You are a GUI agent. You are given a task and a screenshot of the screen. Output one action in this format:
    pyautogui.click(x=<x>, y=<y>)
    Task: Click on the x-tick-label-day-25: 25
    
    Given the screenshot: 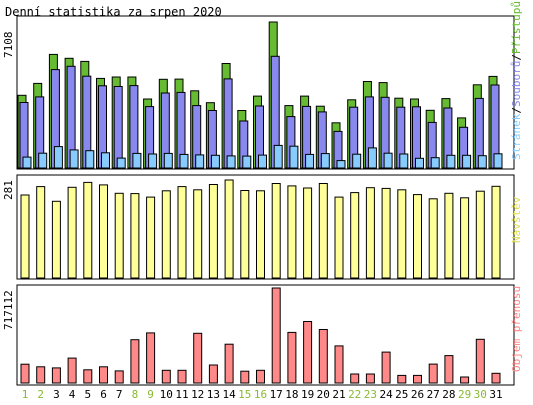 What is the action you would take?
    pyautogui.click(x=401, y=394)
    